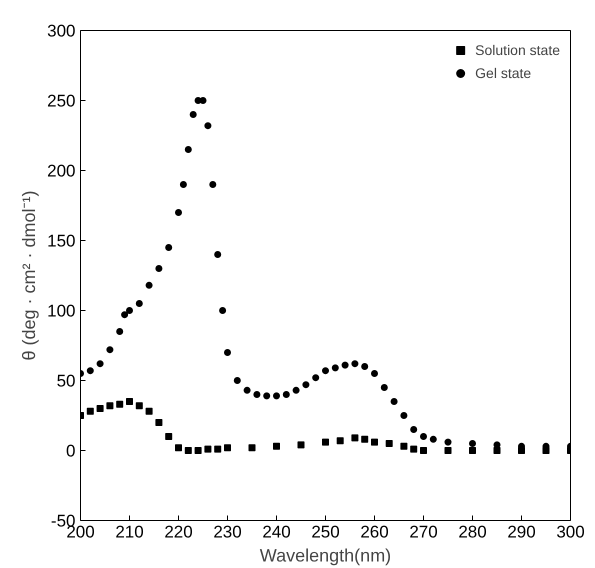 This screenshot has height=568, width=595. Describe the element at coordinates (178, 532) in the screenshot. I see `x-tick-label: 220` at that location.